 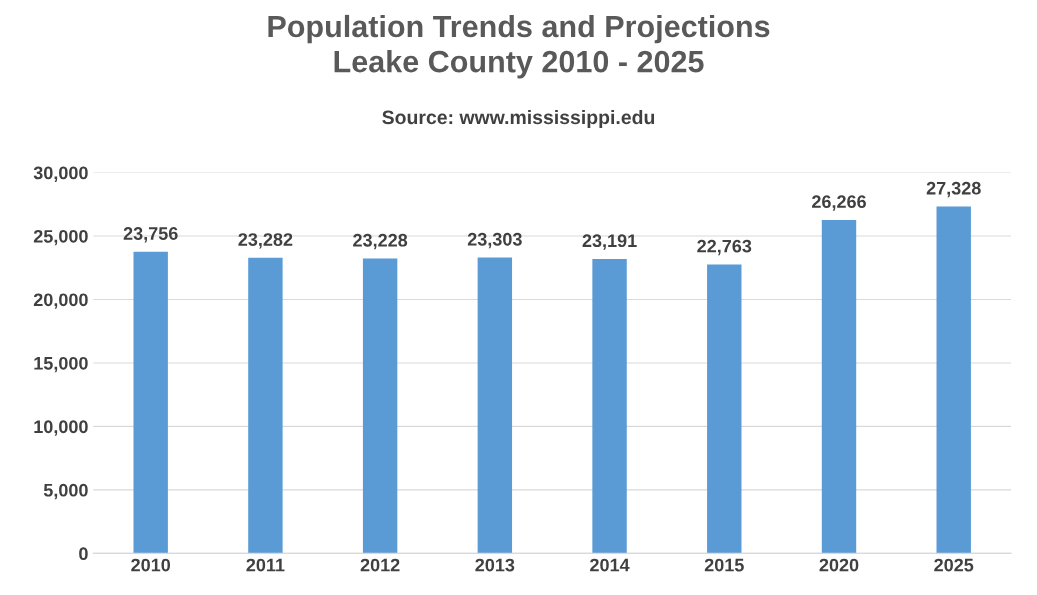 What do you see at coordinates (839, 565) in the screenshot?
I see `x-tick-label: 2020` at bounding box center [839, 565].